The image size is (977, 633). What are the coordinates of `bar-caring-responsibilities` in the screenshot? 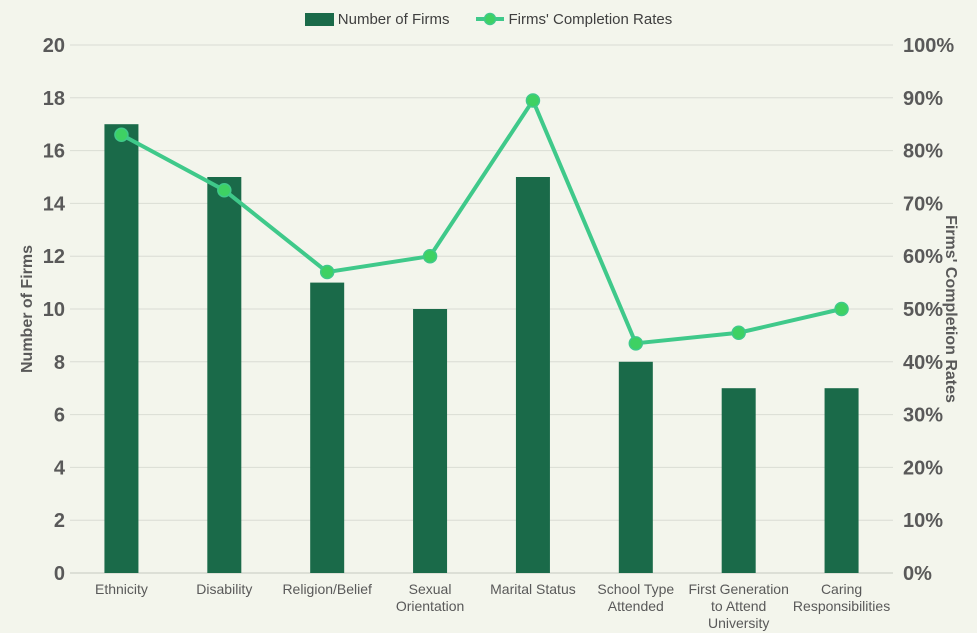 It's located at (841, 480).